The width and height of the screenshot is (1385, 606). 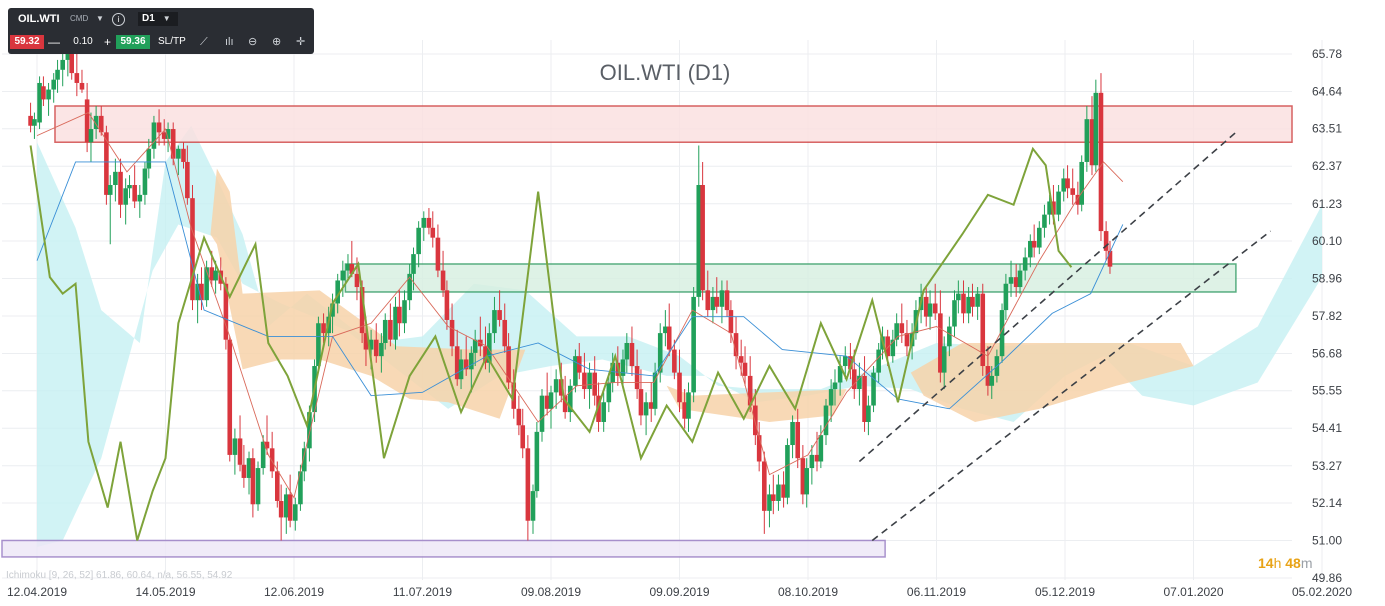 What do you see at coordinates (1327, 129) in the screenshot?
I see `y-tick-label: 63.51` at bounding box center [1327, 129].